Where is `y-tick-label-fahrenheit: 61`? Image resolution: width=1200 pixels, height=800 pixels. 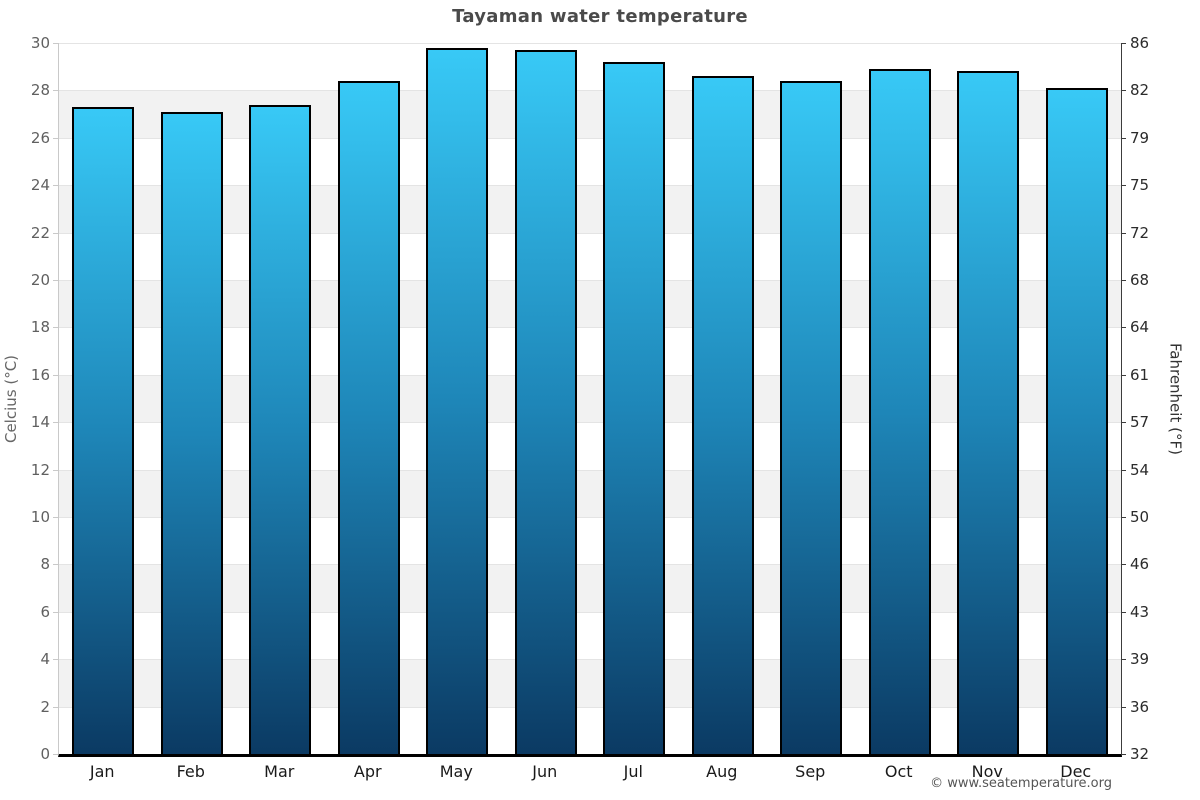
y-tick-label-fahrenheit: 61 is located at coordinates (1140, 374).